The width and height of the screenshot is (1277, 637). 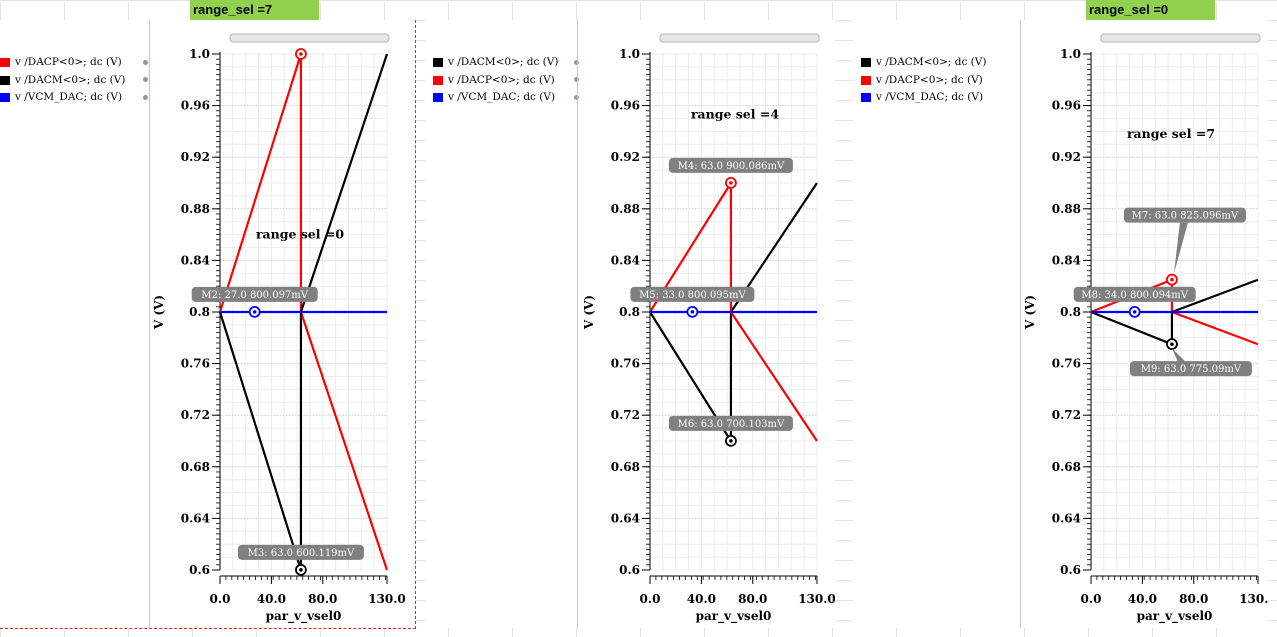 I want to click on marker-callout-pointer, so click(x=1178, y=355).